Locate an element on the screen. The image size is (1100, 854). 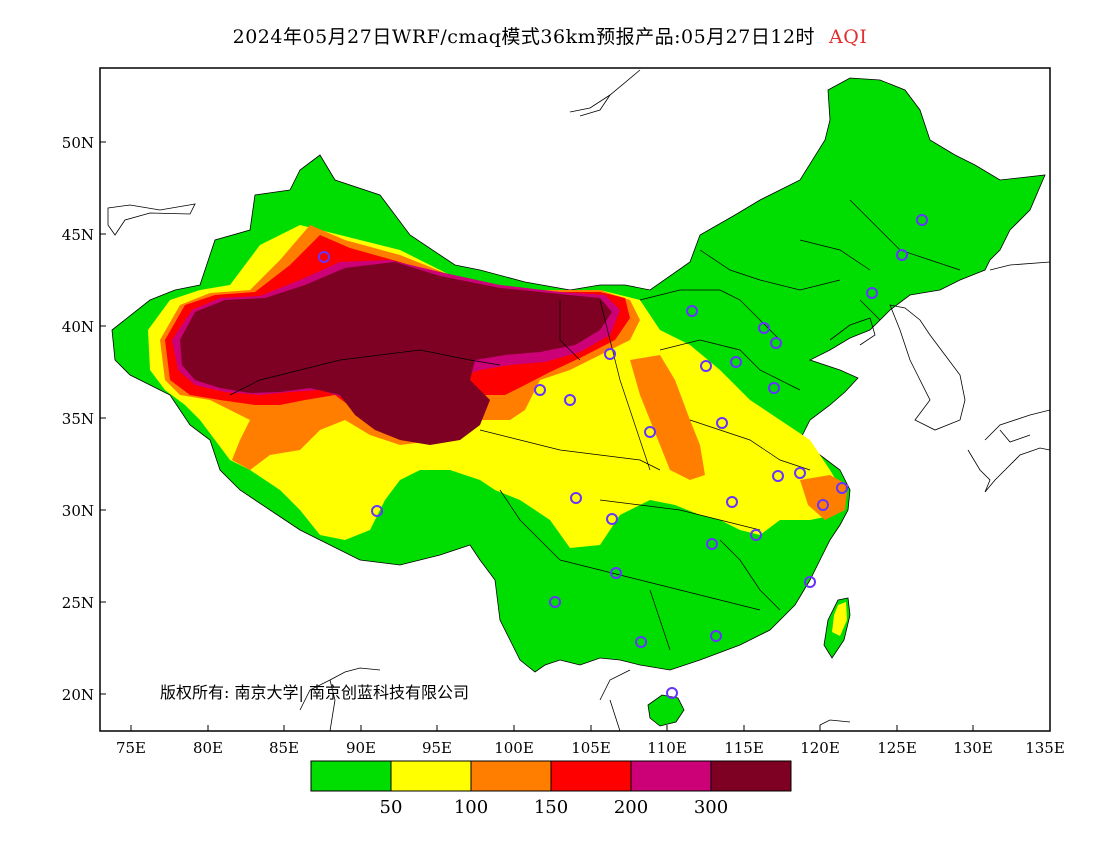
lon-label: 125E is located at coordinates (897, 748).